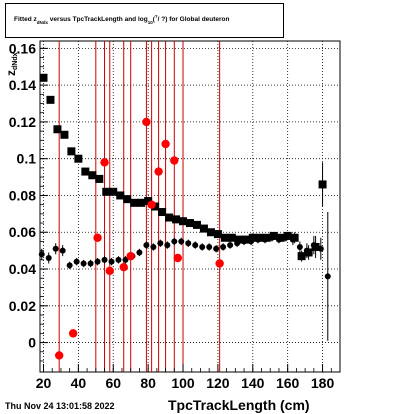 This screenshot has height=414, width=400. What do you see at coordinates (113, 383) in the screenshot?
I see `x-tick-label: 60` at bounding box center [113, 383].